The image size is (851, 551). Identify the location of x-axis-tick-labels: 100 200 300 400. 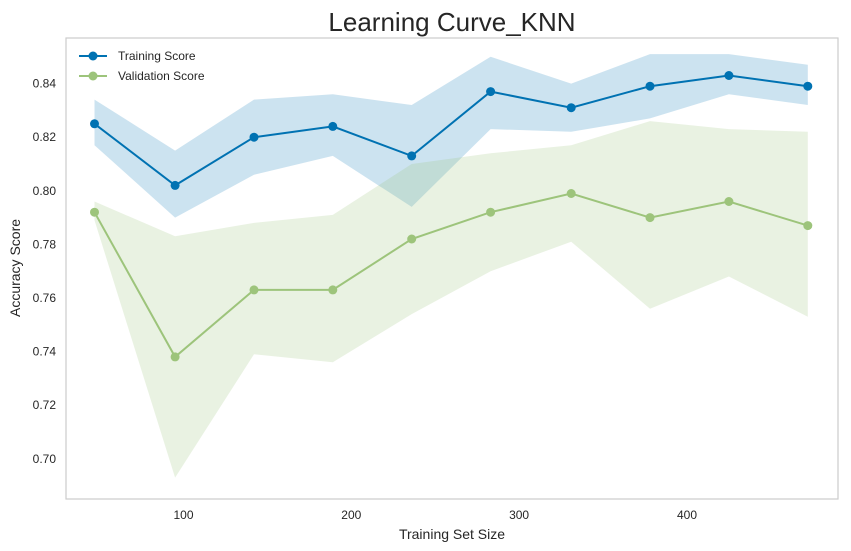
(435, 515).